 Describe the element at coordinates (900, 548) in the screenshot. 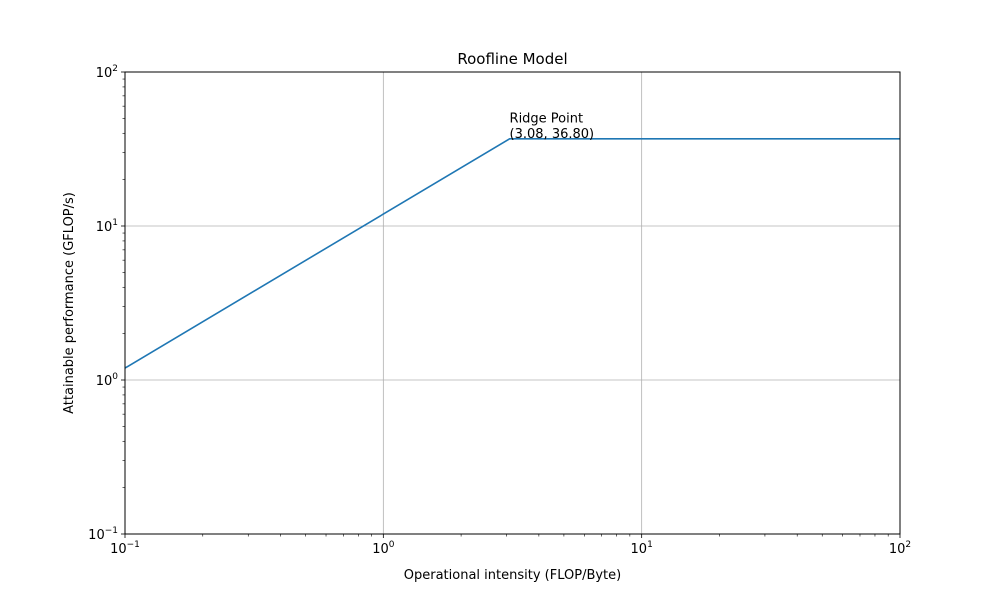

I see `x-tick-label: 10²` at that location.